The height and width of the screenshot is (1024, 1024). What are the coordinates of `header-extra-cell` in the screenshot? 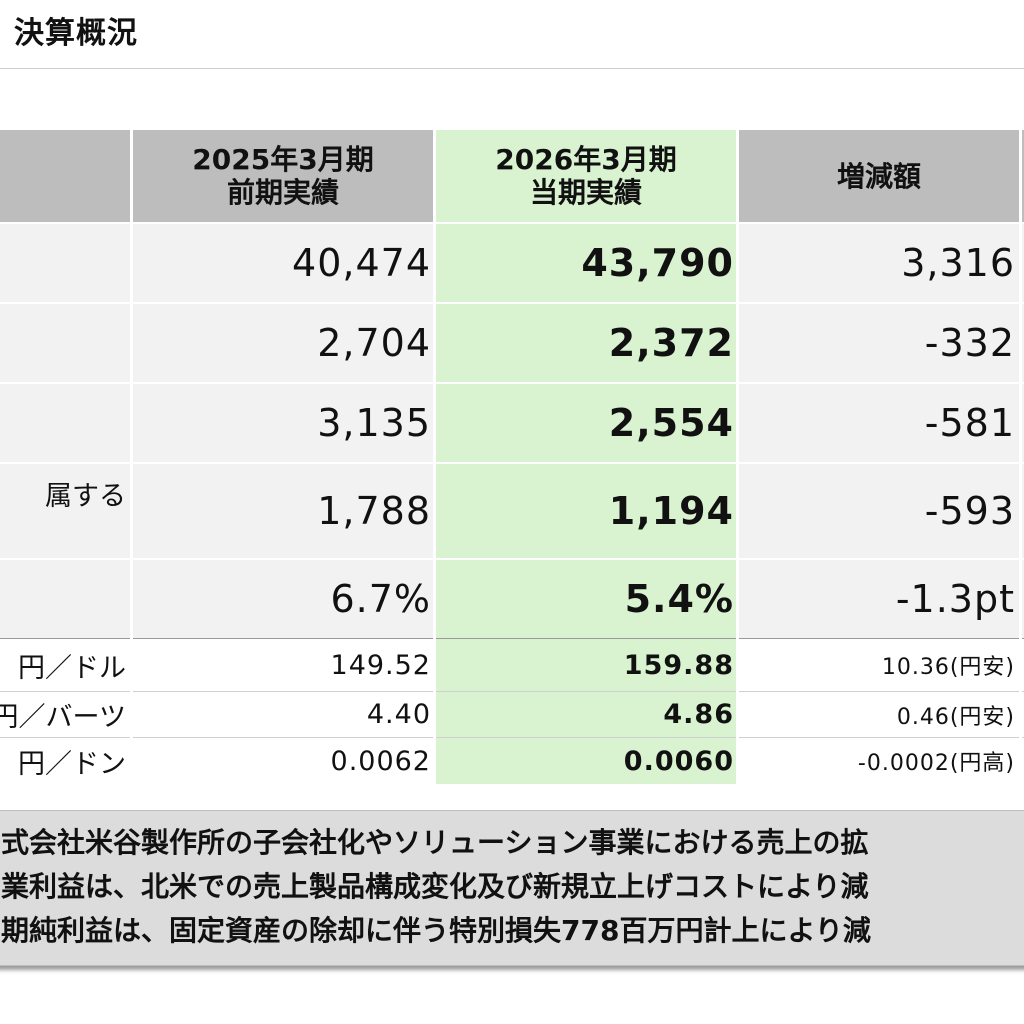 It's located at (1023, 176).